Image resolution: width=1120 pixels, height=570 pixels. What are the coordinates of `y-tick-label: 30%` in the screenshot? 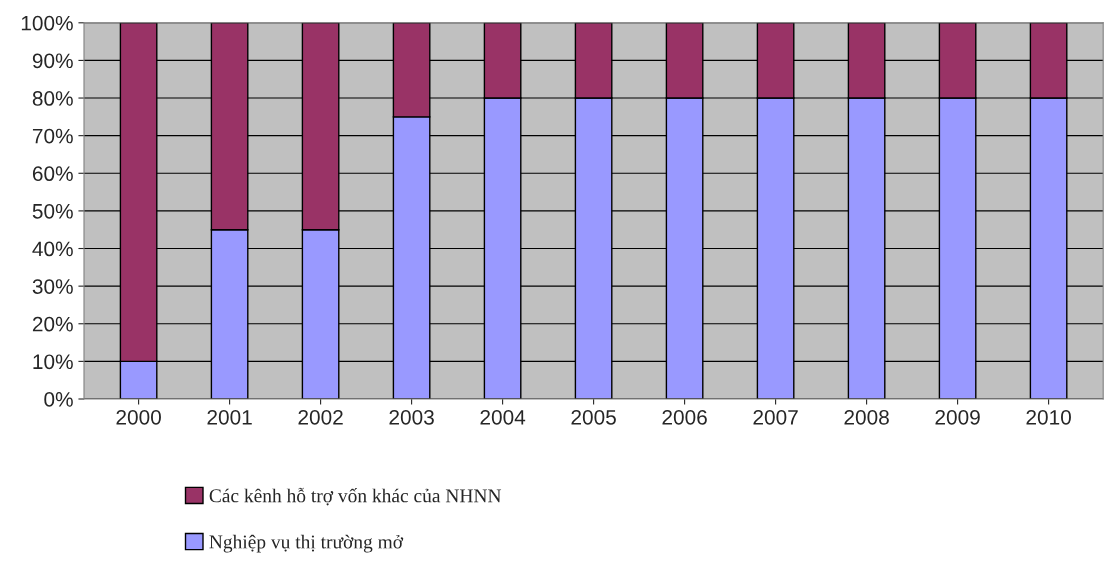 It's located at (52, 286).